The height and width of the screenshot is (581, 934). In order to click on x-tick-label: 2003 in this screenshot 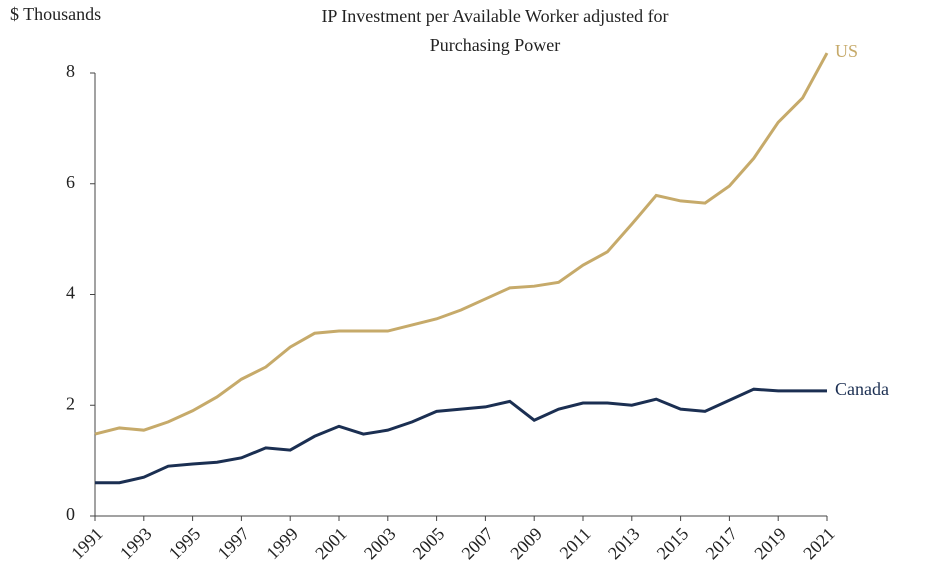, I will do `click(380, 544)`.